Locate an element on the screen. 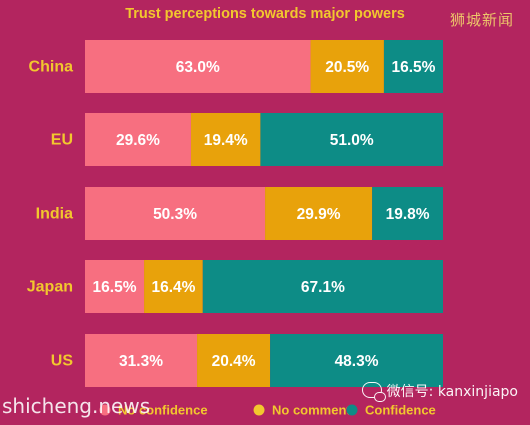 The height and width of the screenshot is (425, 530). data-label: 67.1% is located at coordinates (323, 287).